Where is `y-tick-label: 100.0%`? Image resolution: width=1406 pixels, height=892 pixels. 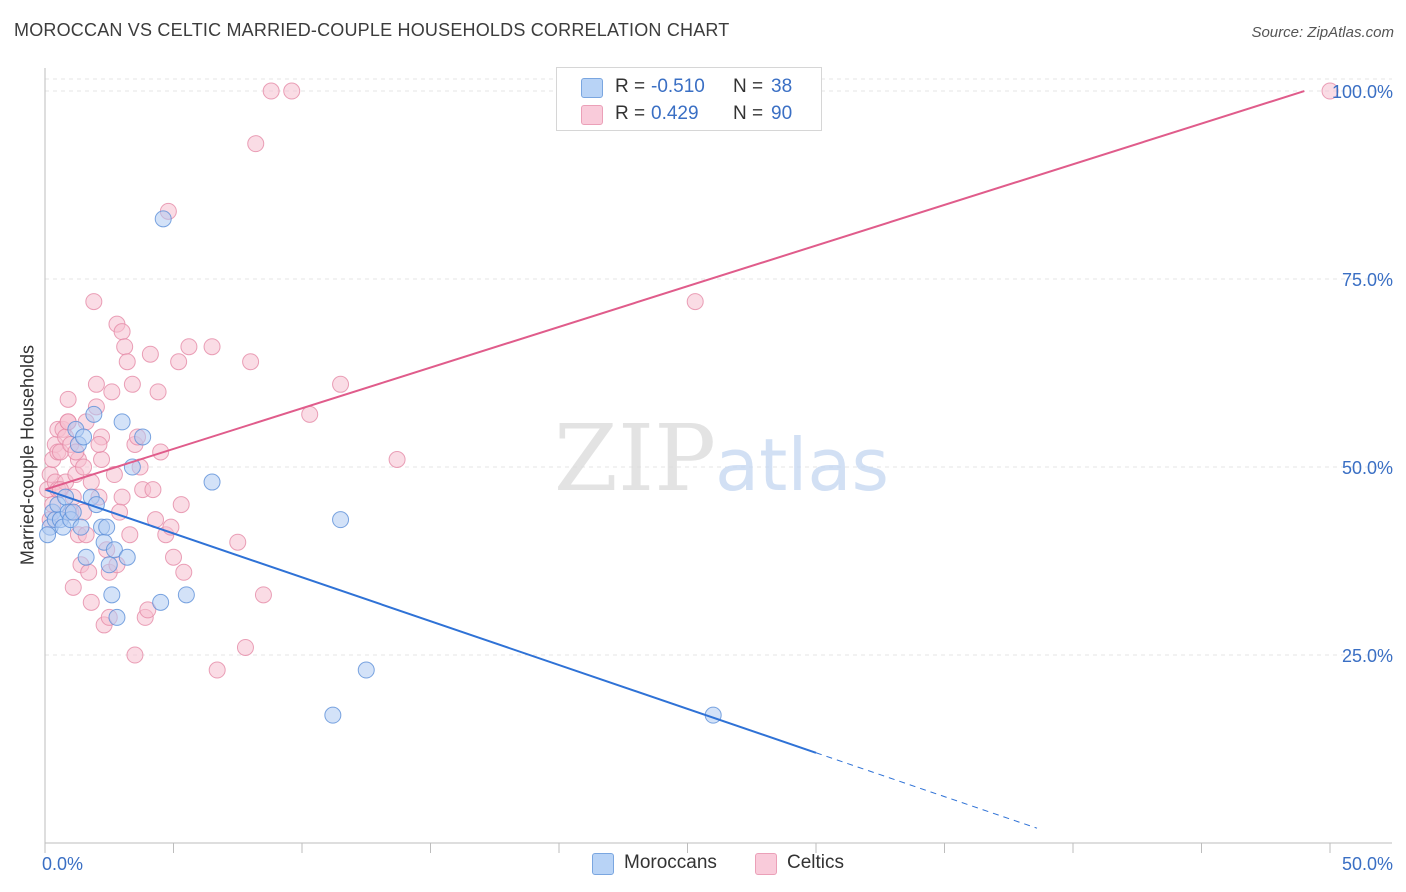 y-tick-label: 100.0% is located at coordinates (1362, 92).